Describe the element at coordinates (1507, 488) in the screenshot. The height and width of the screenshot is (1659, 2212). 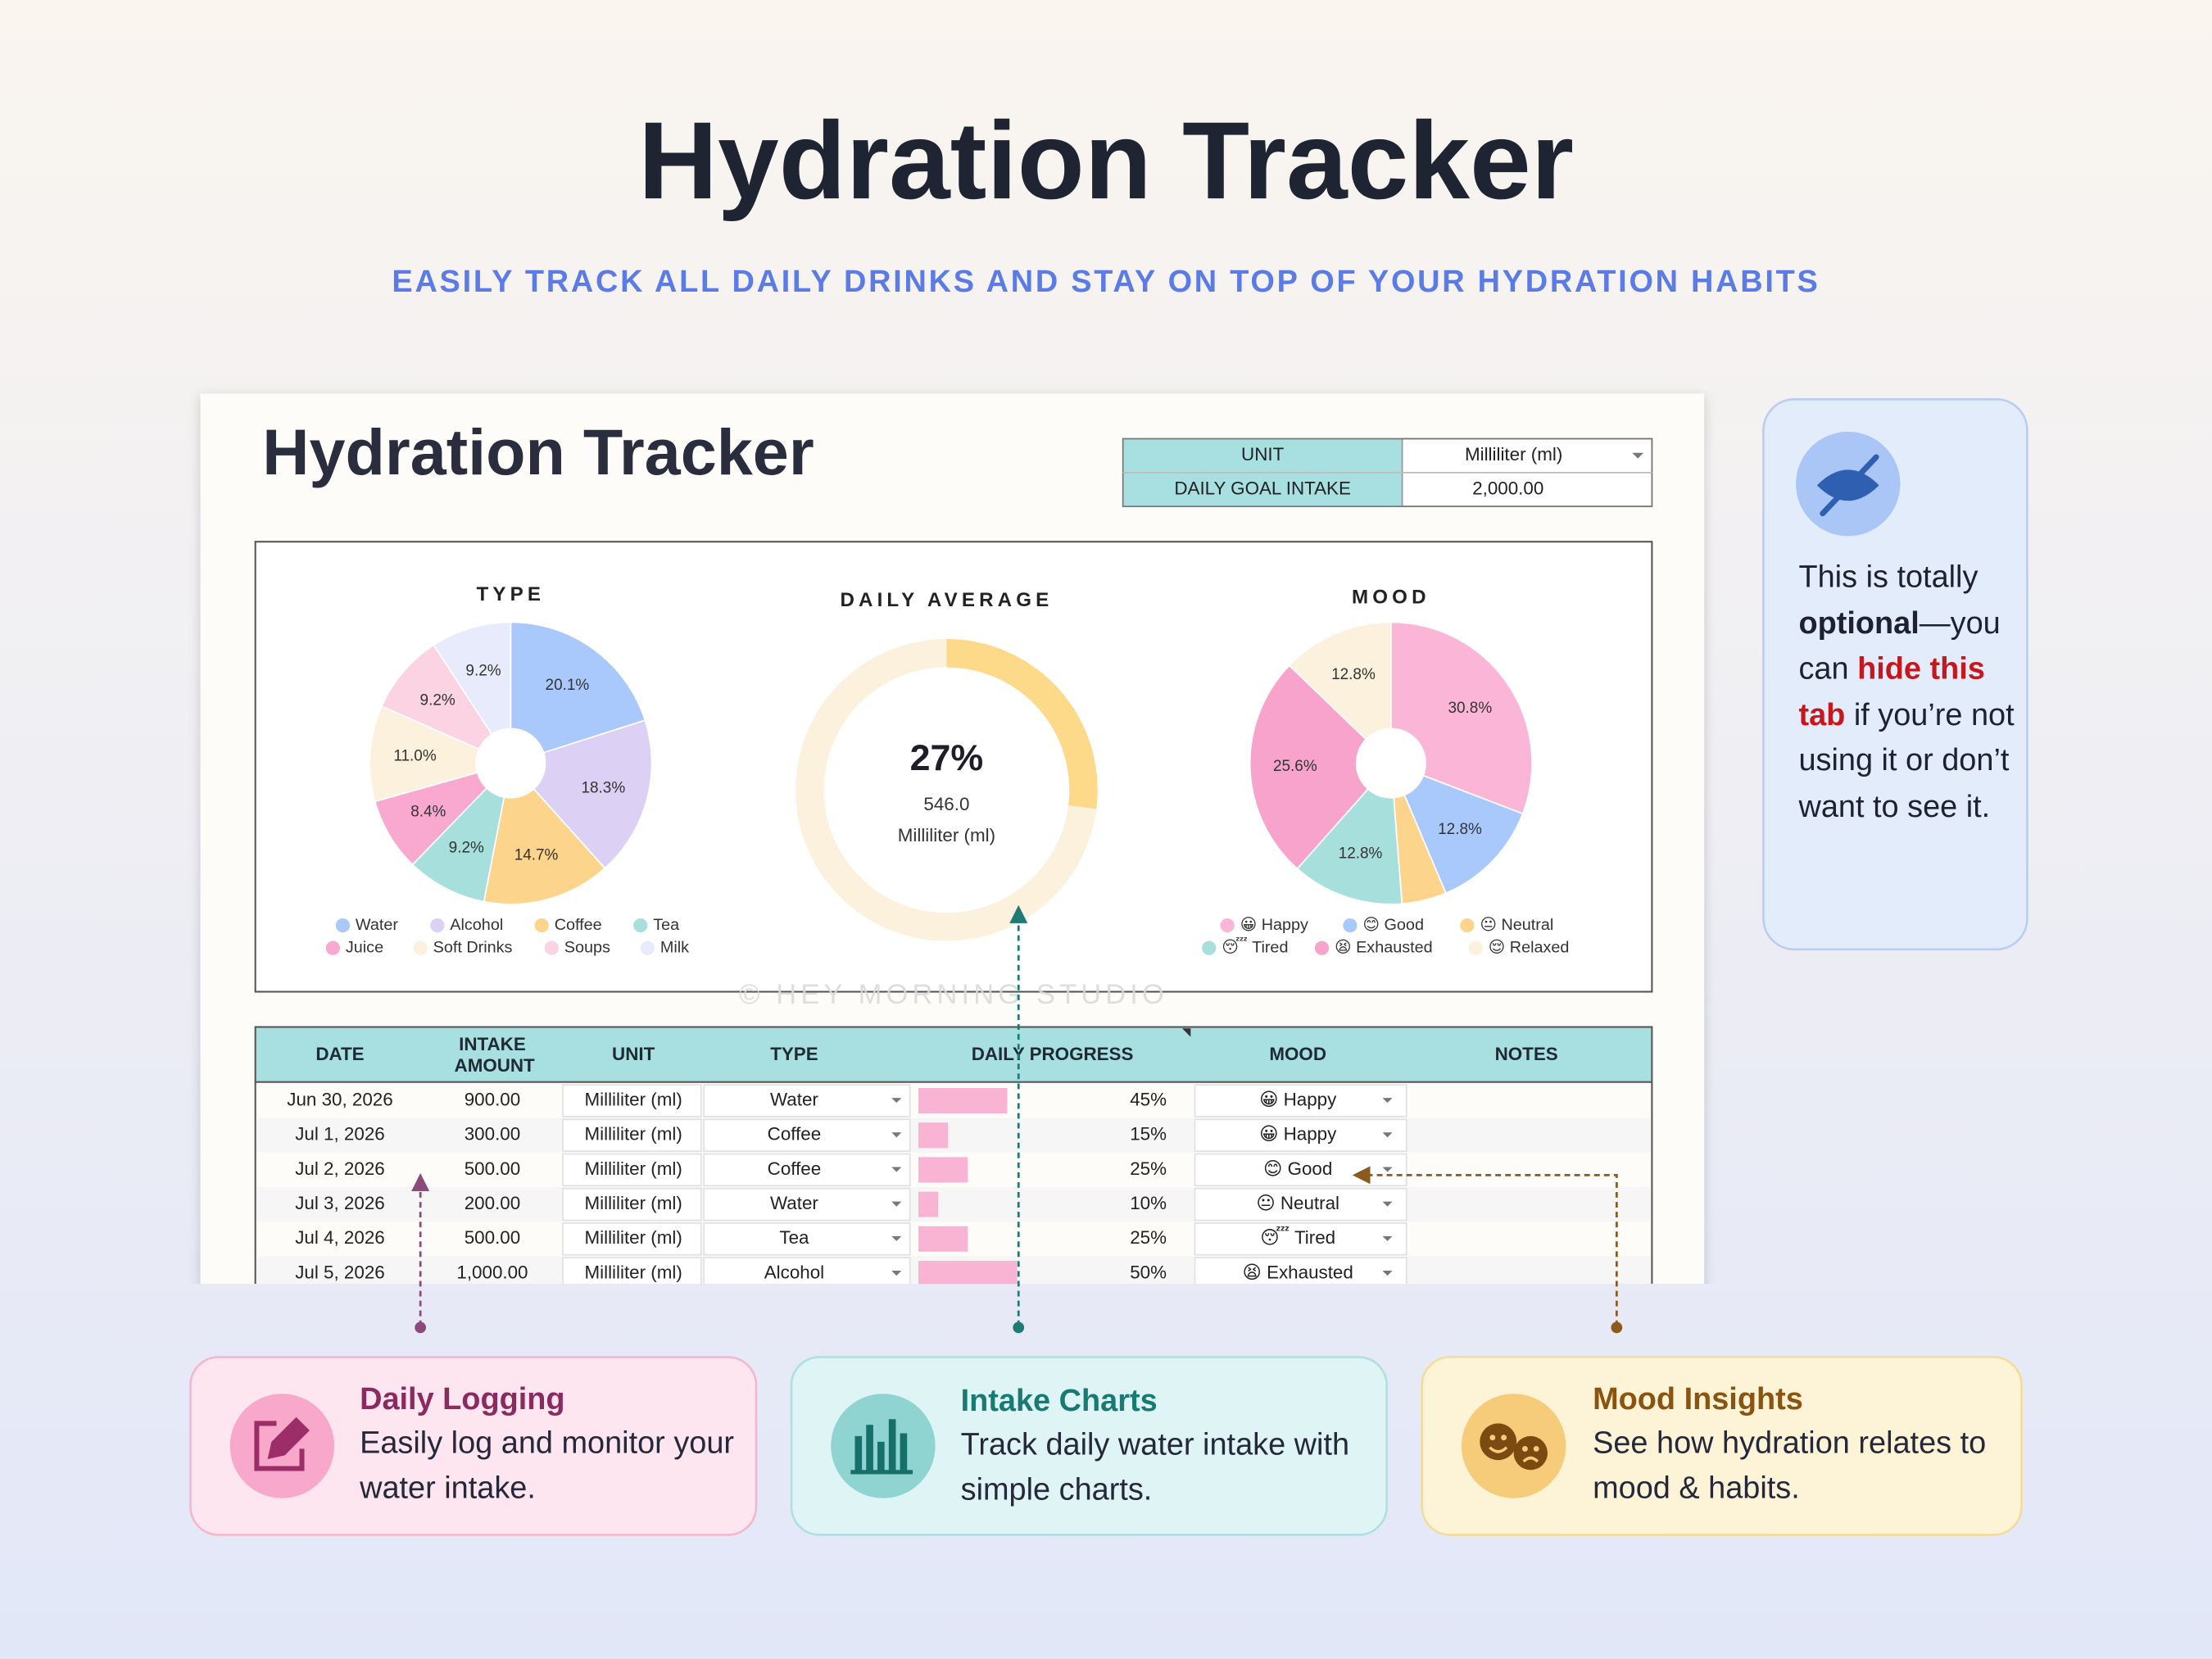
I see `setting-value: 2,000.00` at that location.